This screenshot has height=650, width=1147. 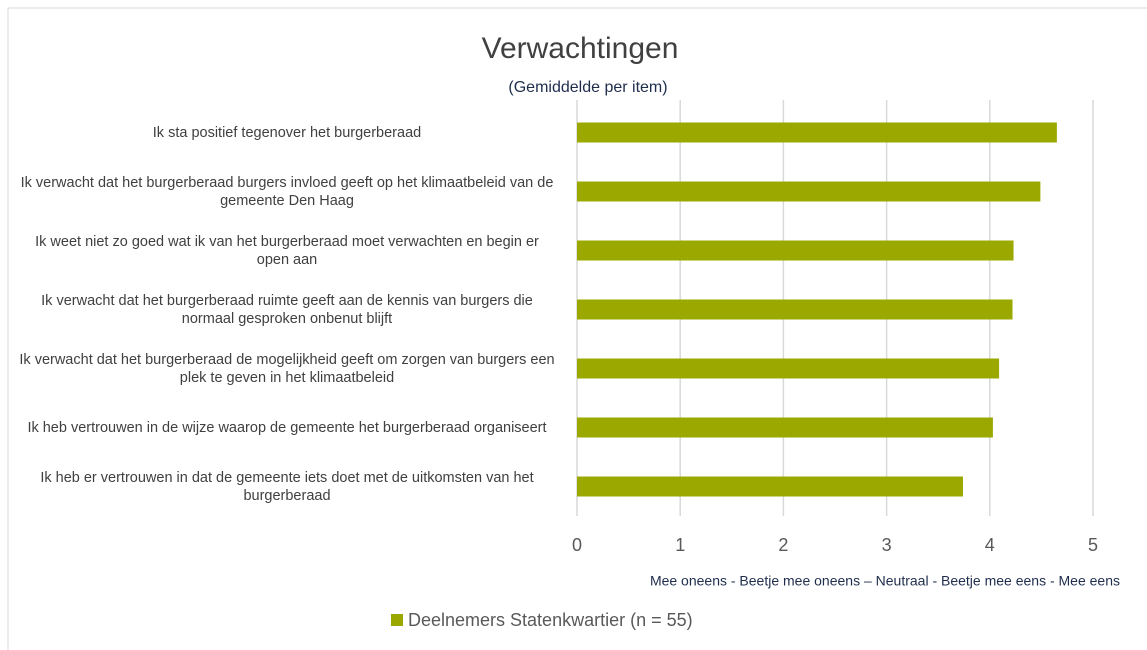 I want to click on chart-title: Verwachtingen, so click(x=580, y=48).